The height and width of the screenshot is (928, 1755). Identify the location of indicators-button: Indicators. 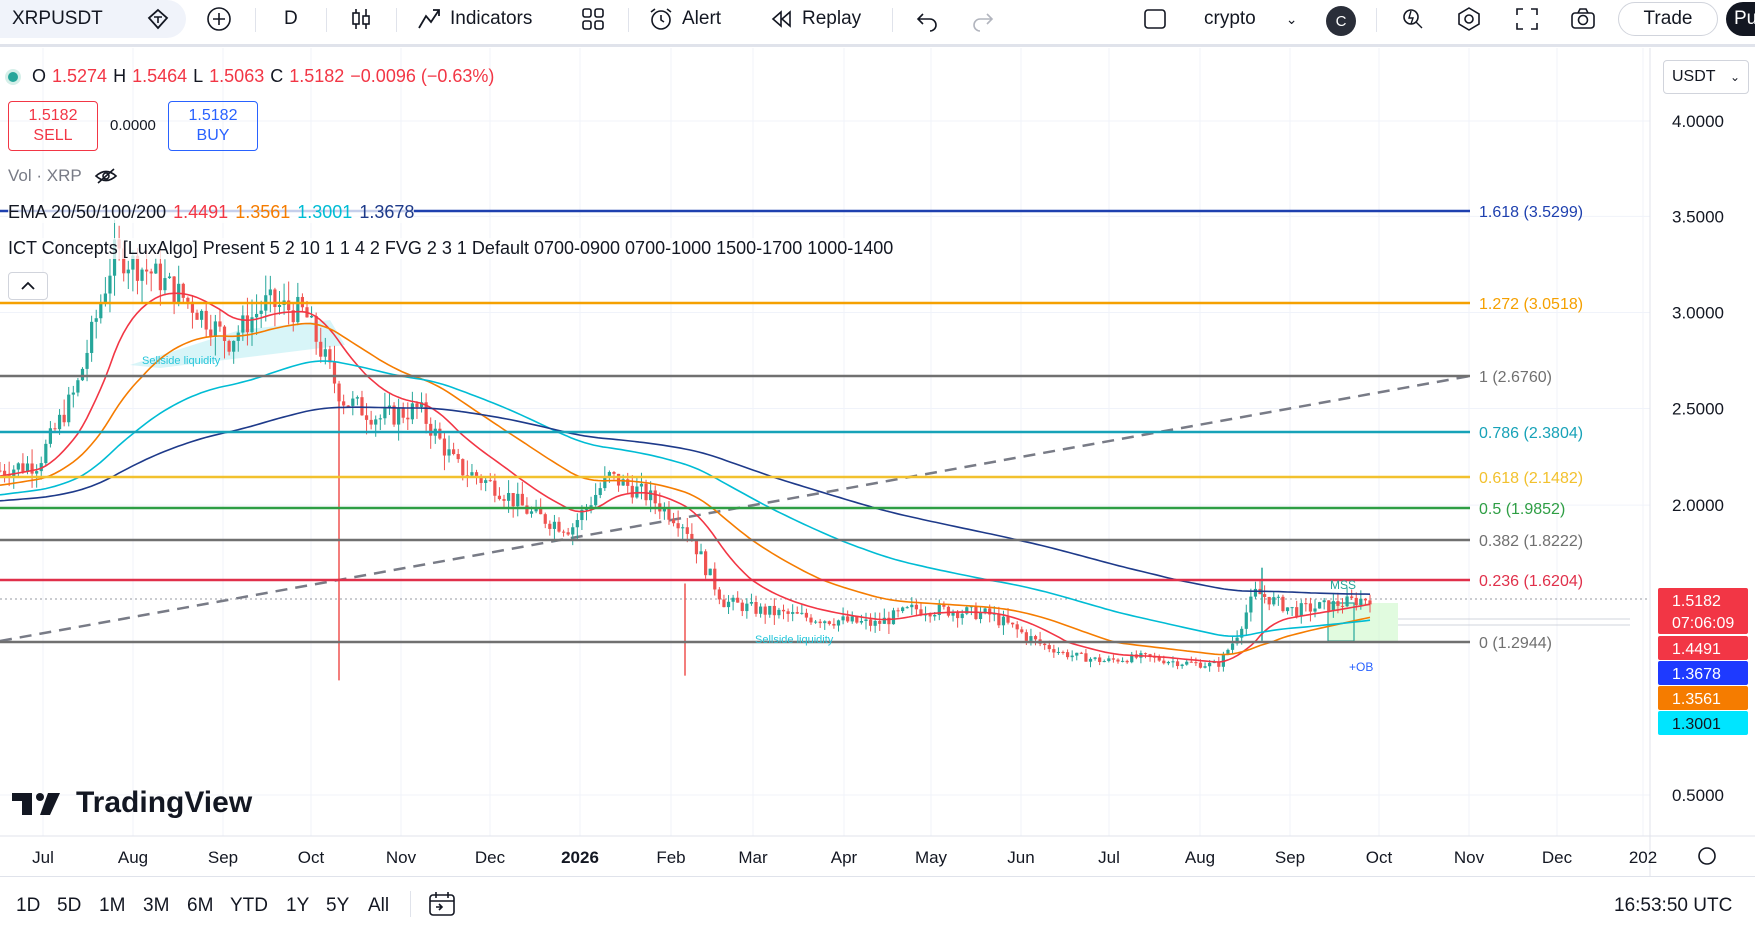
(474, 19).